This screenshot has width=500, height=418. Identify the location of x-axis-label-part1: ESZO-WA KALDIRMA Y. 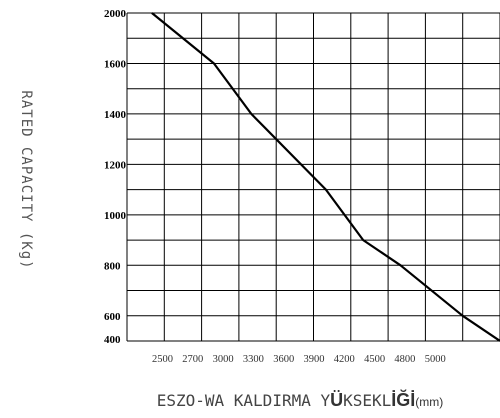
(244, 400).